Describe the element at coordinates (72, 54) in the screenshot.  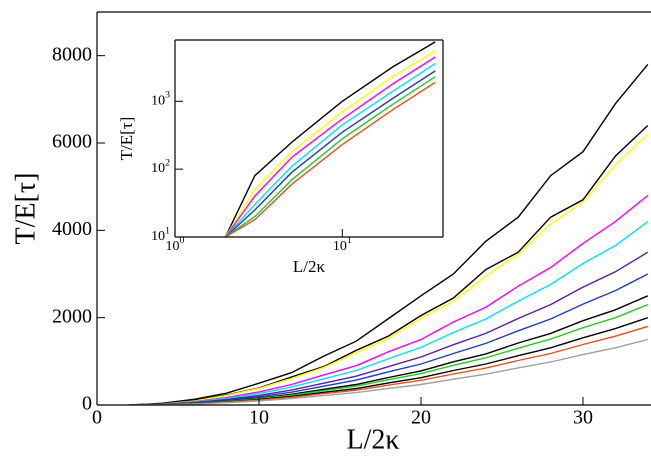
I see `y-tick-label: 8000` at that location.